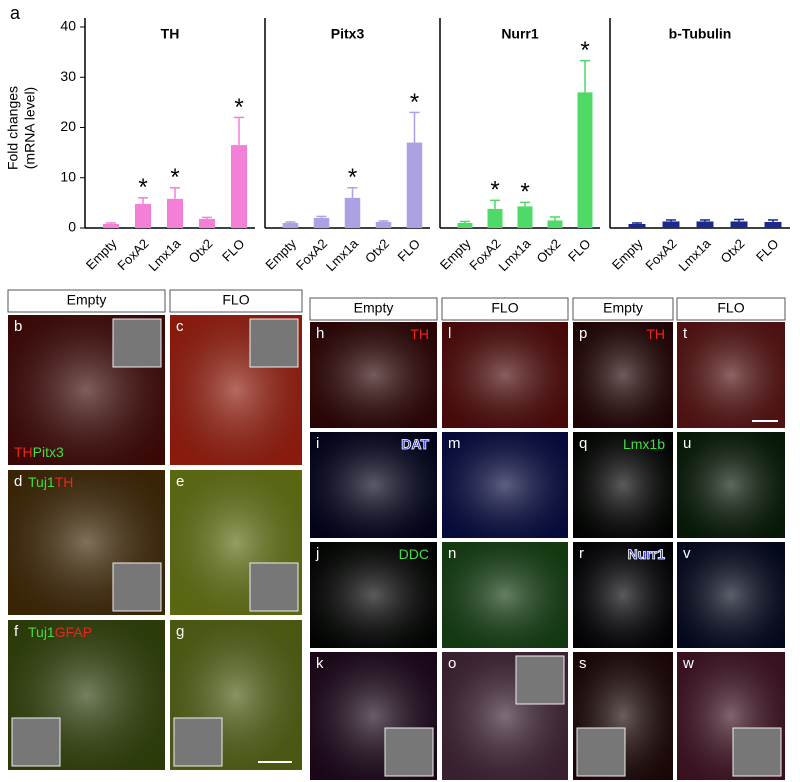 The width and height of the screenshot is (800, 782). Describe the element at coordinates (73, 632) in the screenshot. I see `stain-name: GFAP` at that location.